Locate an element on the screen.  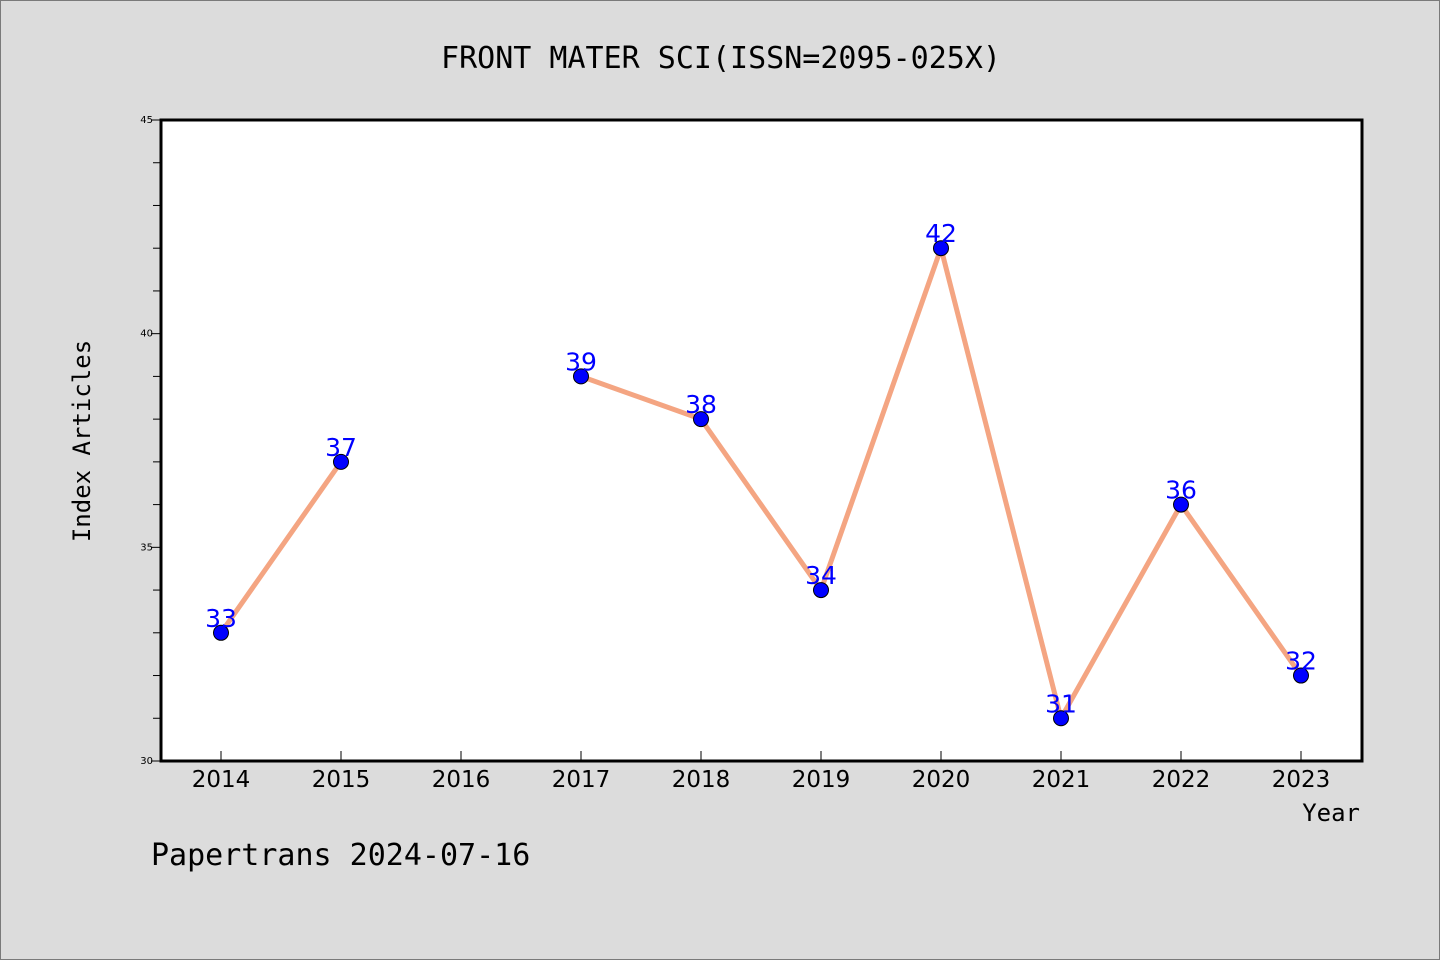
data-label: 33 is located at coordinates (221, 618).